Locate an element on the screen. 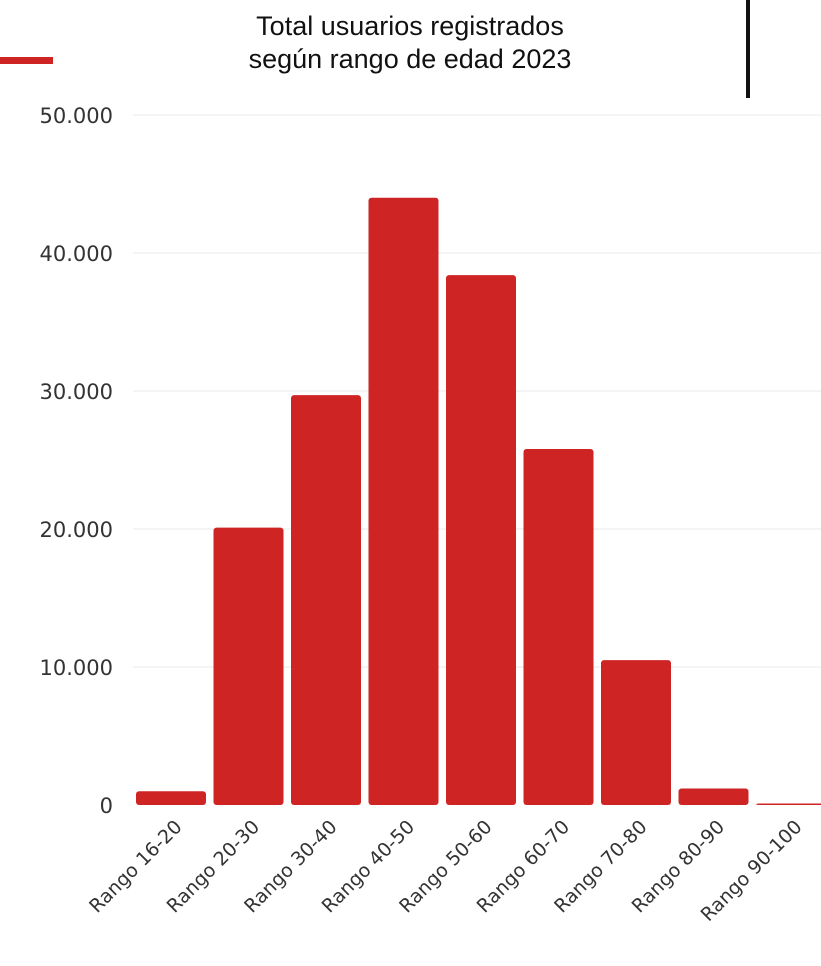  y-axis-tick-labels: 0 10.000 20.000 30.000 40.000 50.000 is located at coordinates (76, 461).